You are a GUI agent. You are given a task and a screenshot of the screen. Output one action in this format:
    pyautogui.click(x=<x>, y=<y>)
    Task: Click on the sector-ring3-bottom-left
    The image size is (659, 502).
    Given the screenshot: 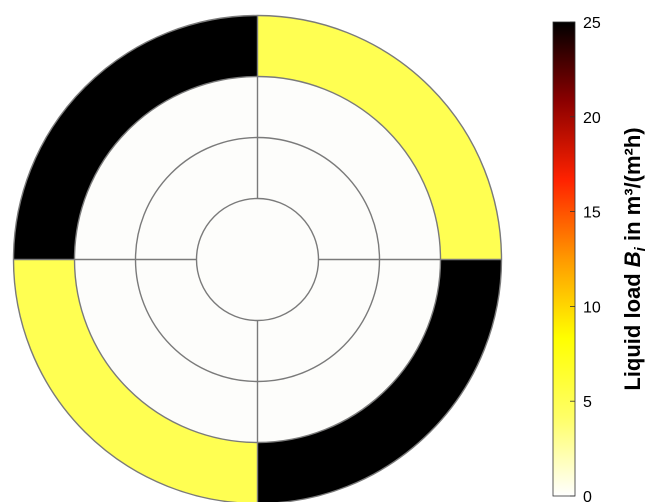 What is the action you would take?
    pyautogui.click(x=166, y=351)
    